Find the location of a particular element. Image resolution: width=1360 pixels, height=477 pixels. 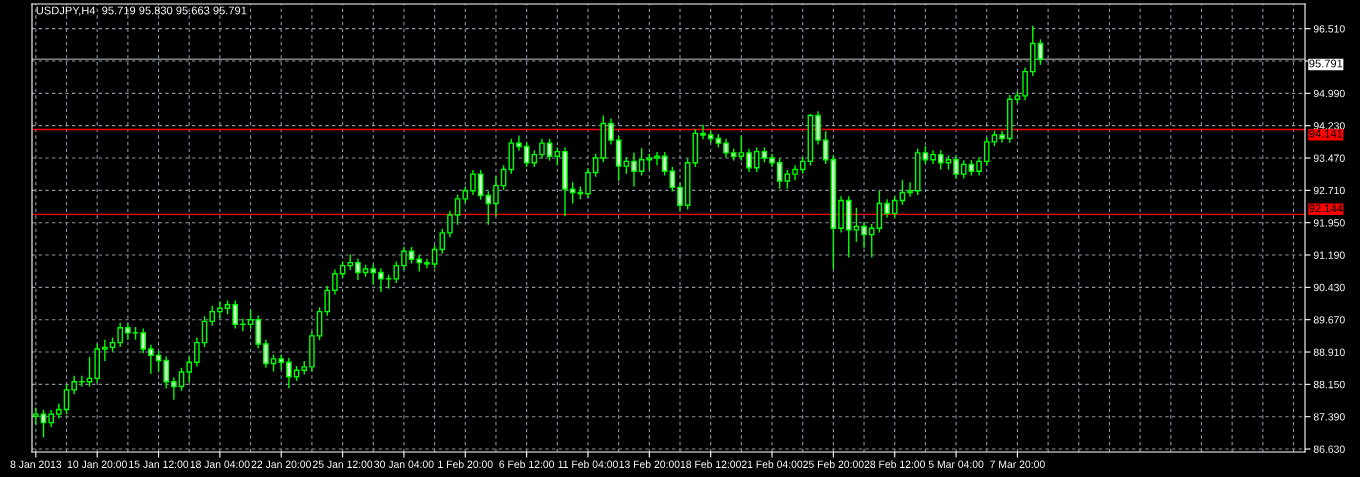

x-tick-label: 13 Feb 20:00 is located at coordinates (649, 464).